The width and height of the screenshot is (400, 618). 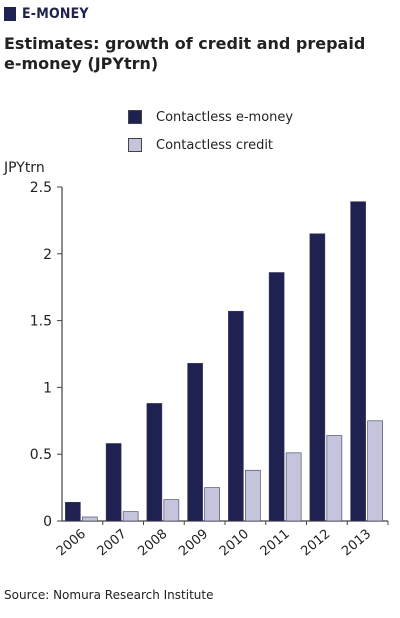 What do you see at coordinates (112, 543) in the screenshot?
I see `x-tick-label: 2007` at bounding box center [112, 543].